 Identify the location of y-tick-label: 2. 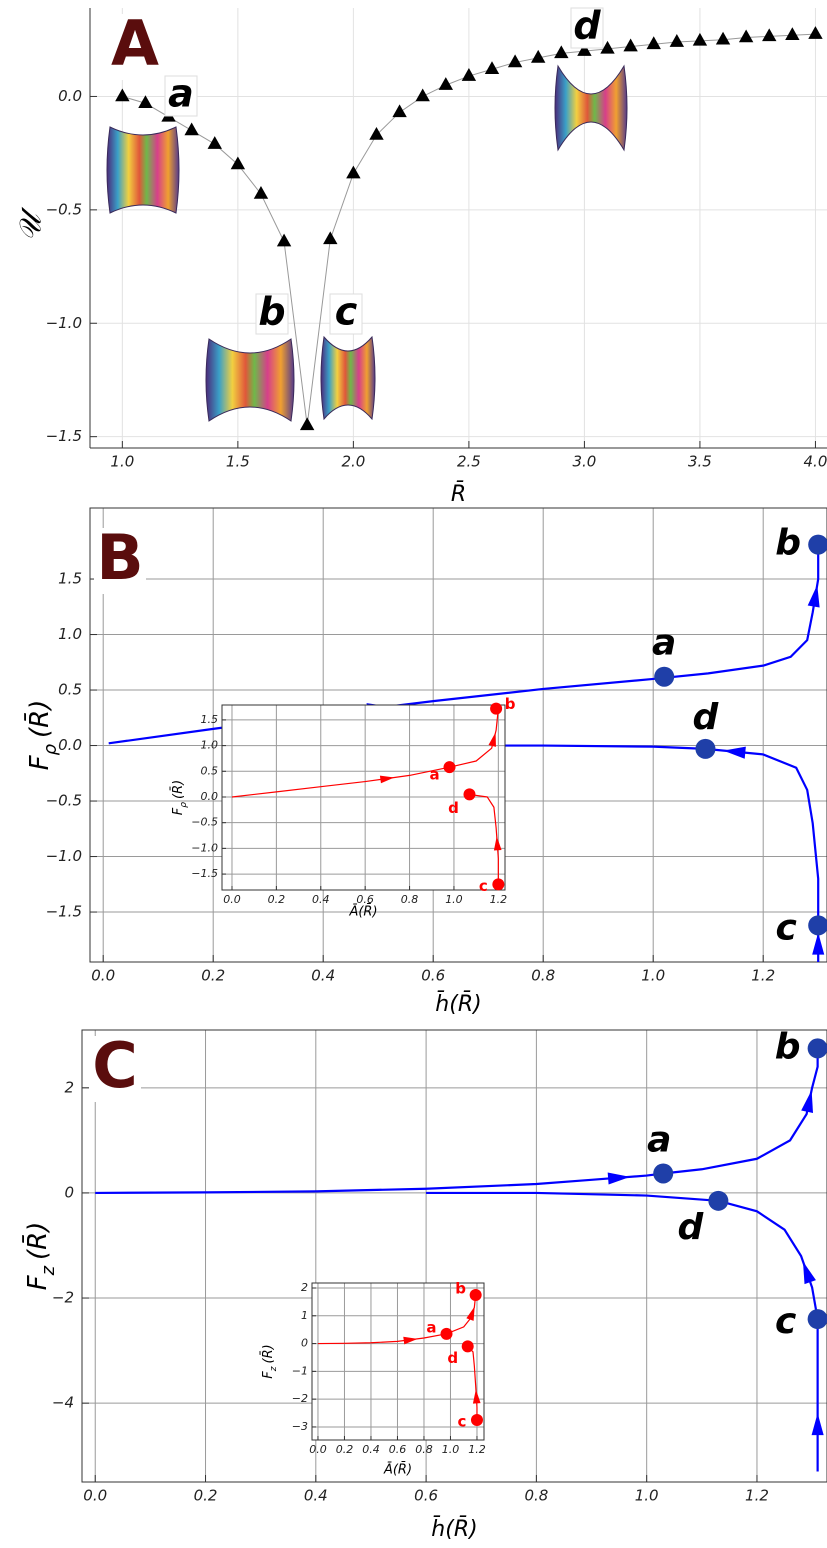
(304, 1287).